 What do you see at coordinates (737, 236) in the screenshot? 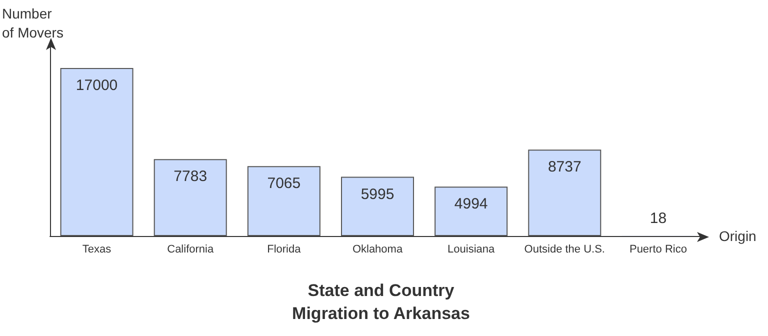
I see `x-axis-title: Origin` at bounding box center [737, 236].